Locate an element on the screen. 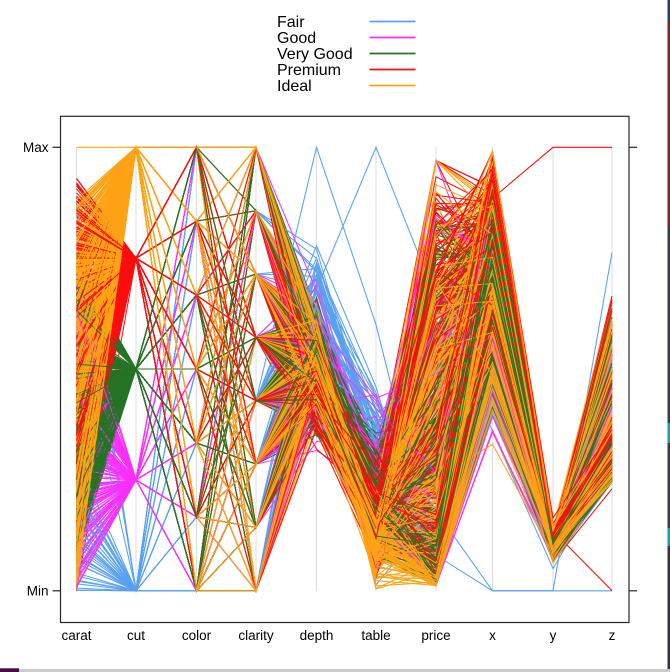 The width and height of the screenshot is (670, 672). svg-text: Max is located at coordinates (36, 147).